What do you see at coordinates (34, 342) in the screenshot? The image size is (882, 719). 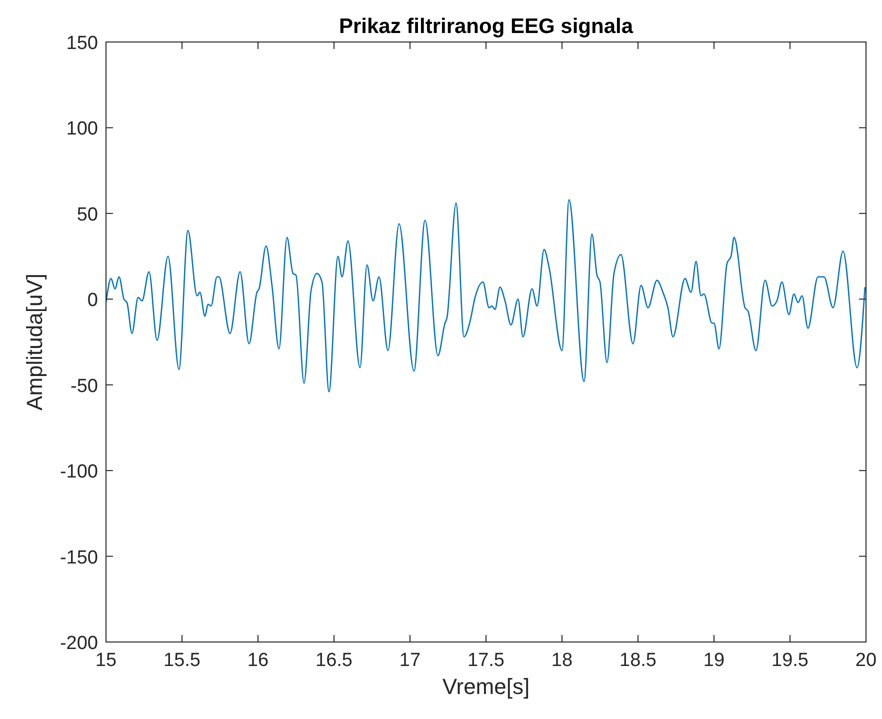 I see `y-axis-title: Amplituda[uV]` at bounding box center [34, 342].